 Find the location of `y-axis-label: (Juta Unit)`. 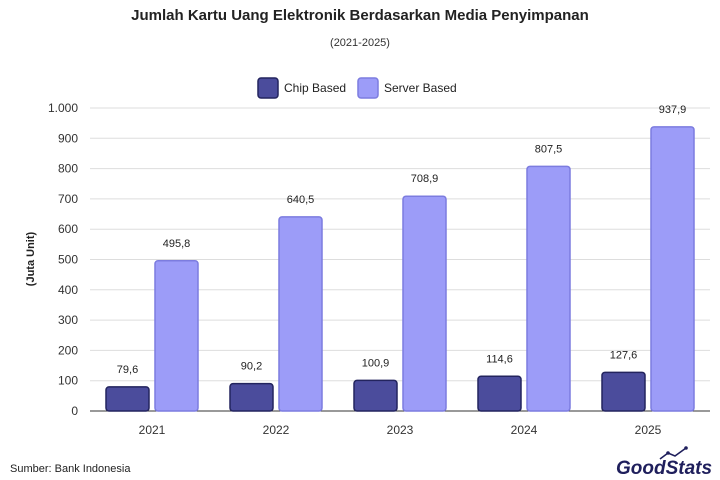

y-axis-label: (Juta Unit) is located at coordinates (31, 258).